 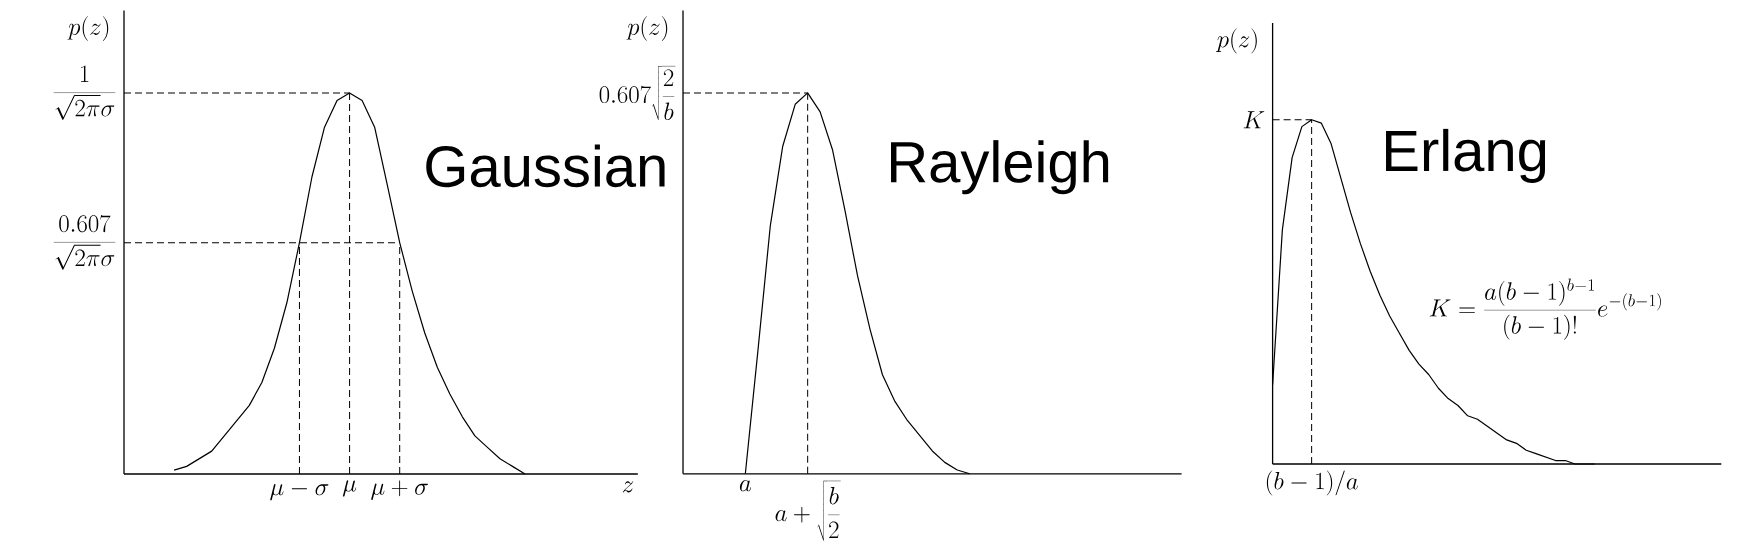 I want to click on text: Gaussian, so click(x=545, y=166).